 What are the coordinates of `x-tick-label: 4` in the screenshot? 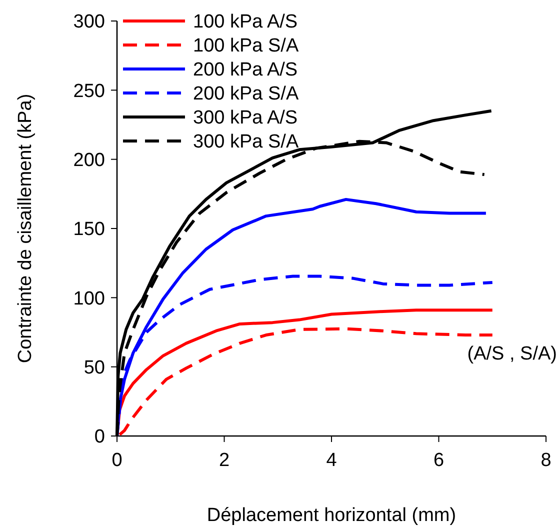 It's located at (332, 460).